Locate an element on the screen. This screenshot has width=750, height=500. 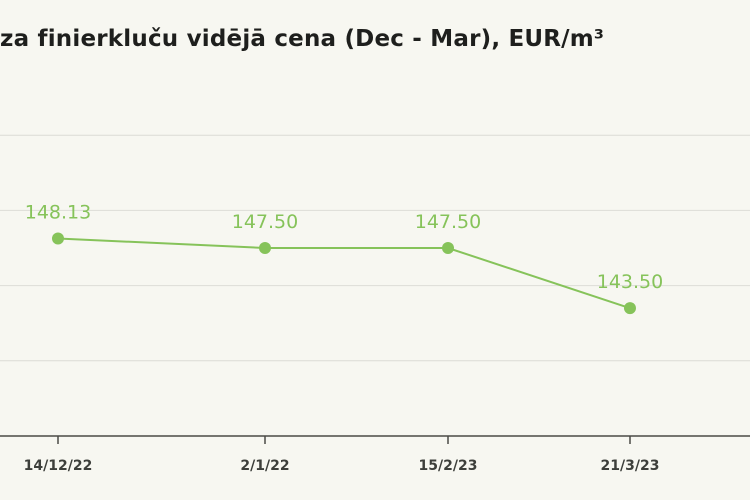
series-line is located at coordinates (344, 273).